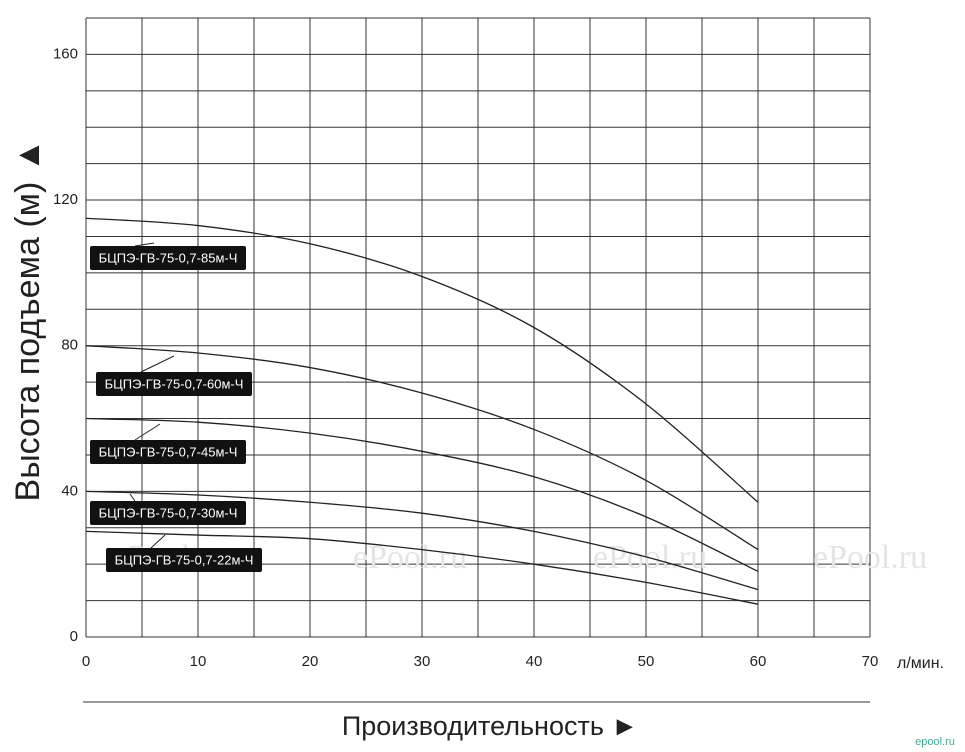 Image resolution: width=965 pixels, height=752 pixels. I want to click on x-axis-title: Производительность ►, so click(490, 726).